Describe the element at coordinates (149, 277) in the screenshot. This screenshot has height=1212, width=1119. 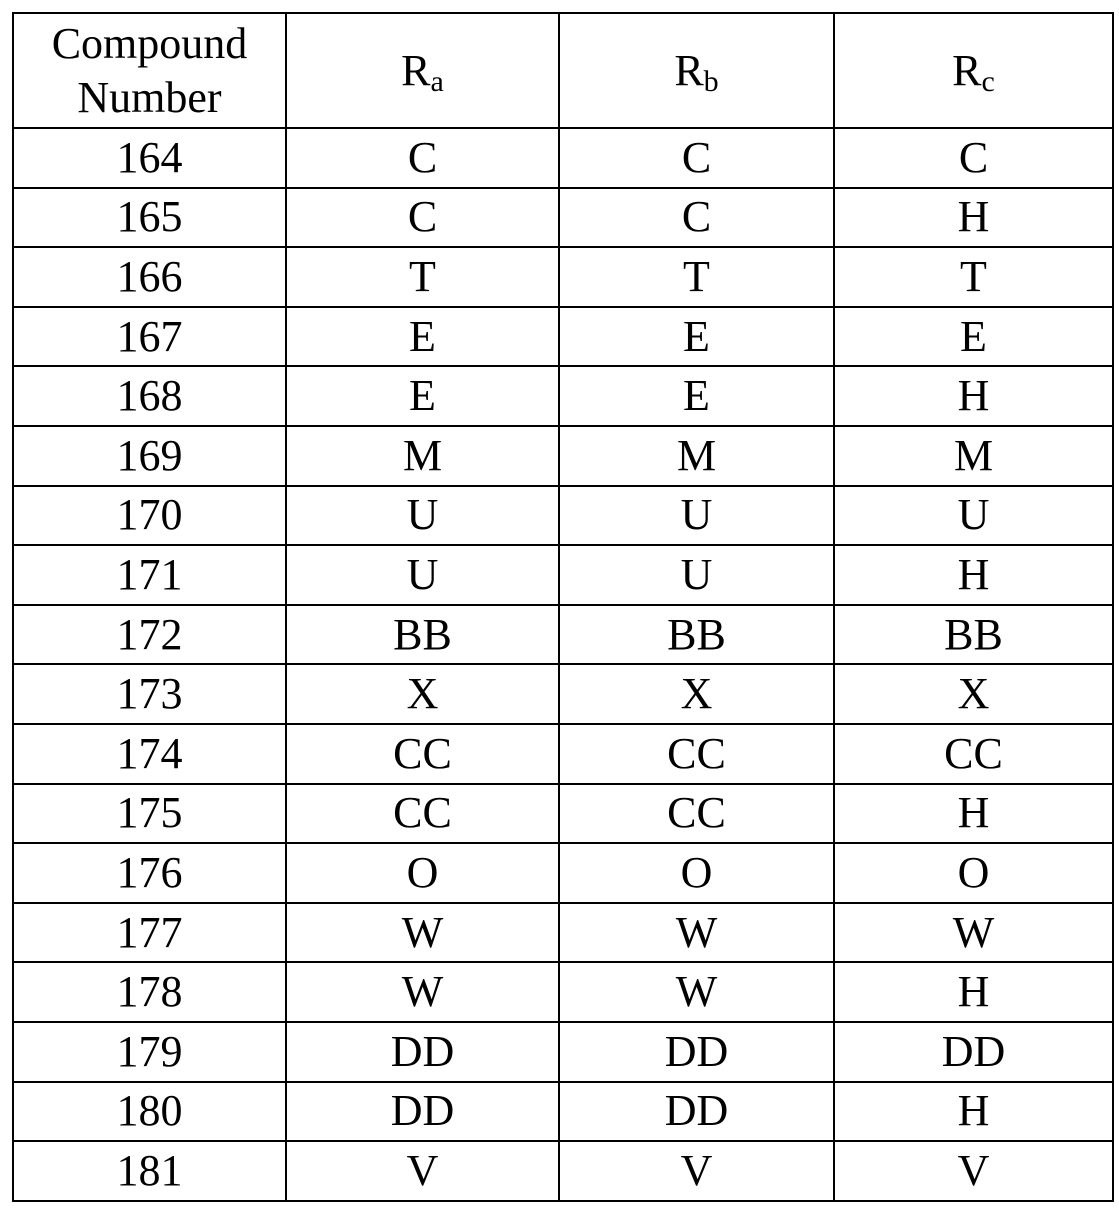
I see `compound-number: 166` at that location.